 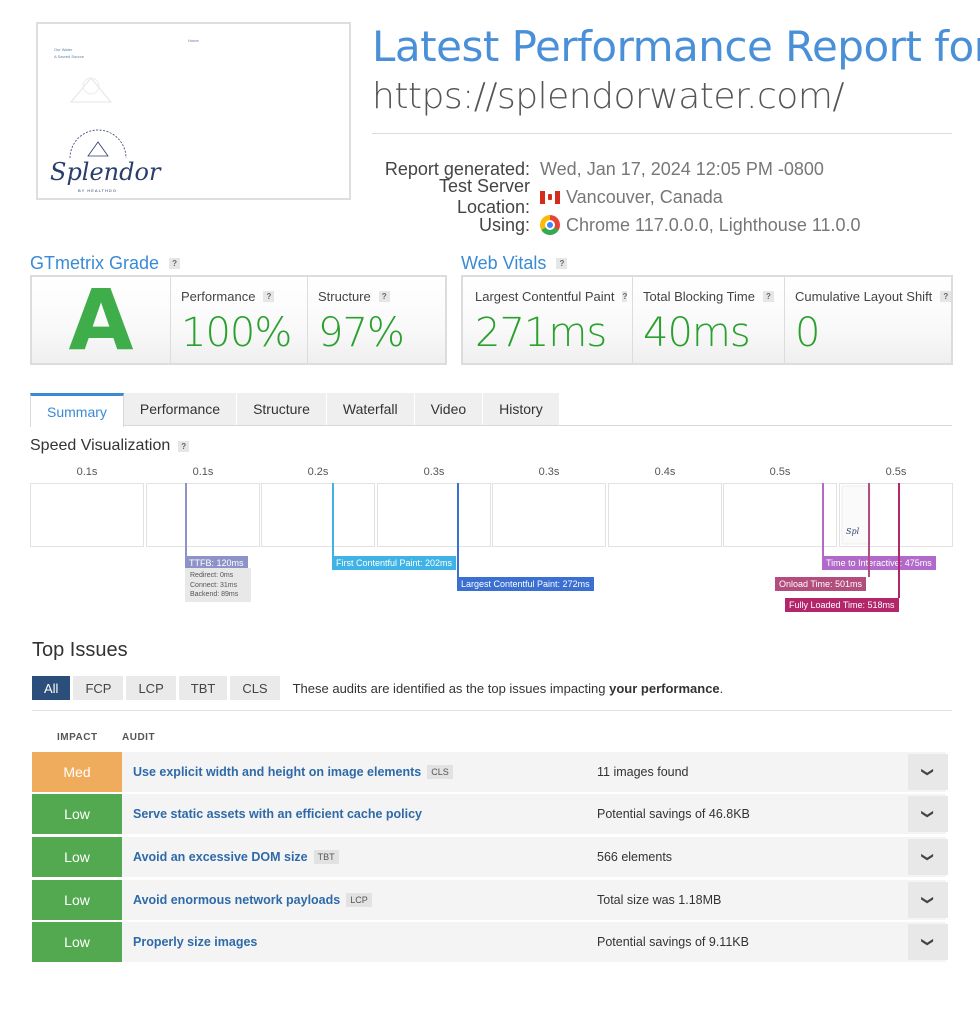 What do you see at coordinates (643, 772) in the screenshot?
I see `audit-finding: 11 images found` at bounding box center [643, 772].